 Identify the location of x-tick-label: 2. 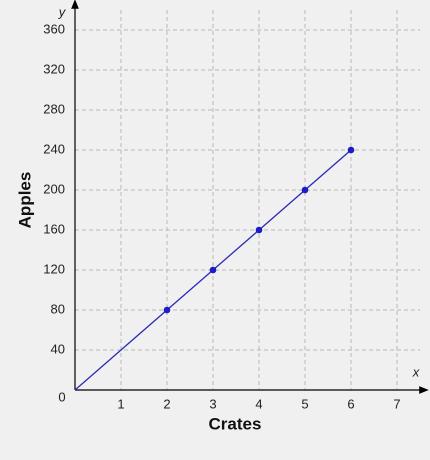
(166, 403).